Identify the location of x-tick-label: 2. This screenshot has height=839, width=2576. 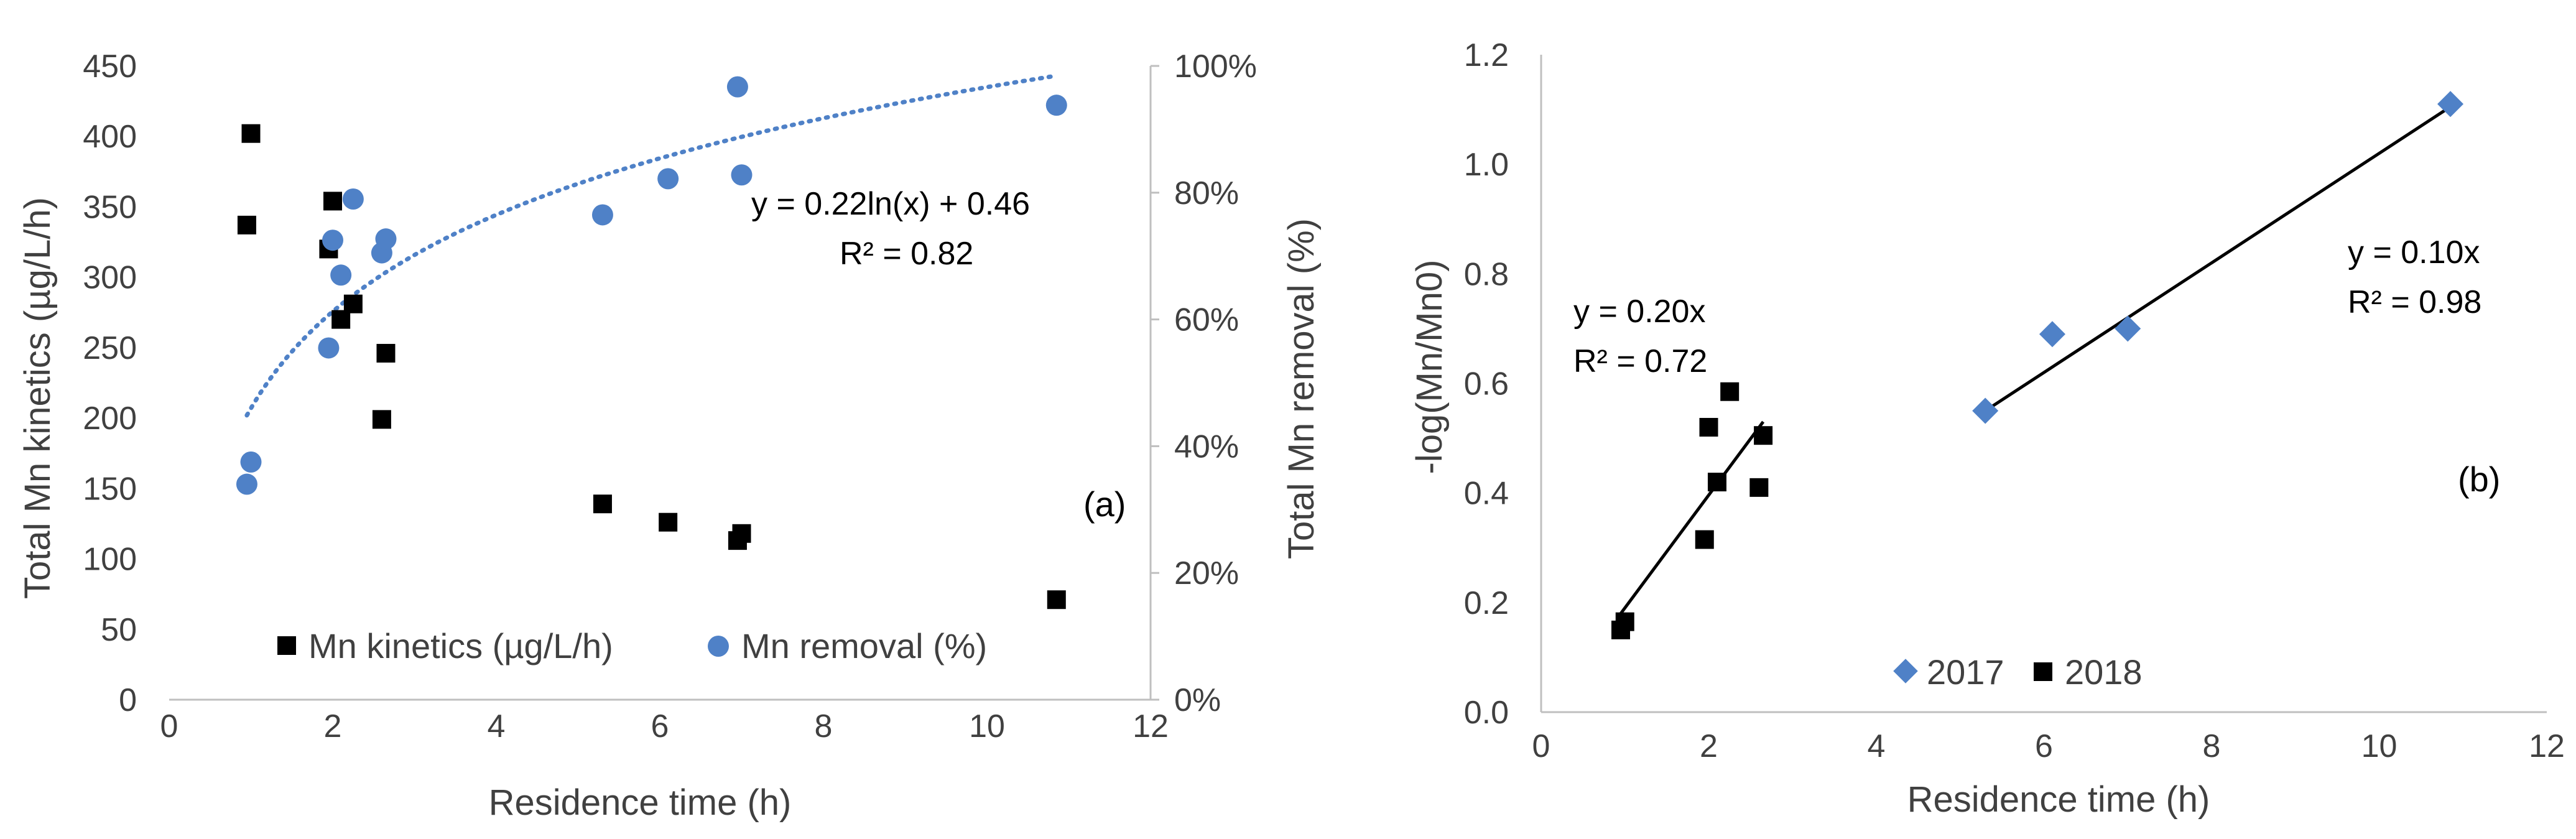
(1709, 746).